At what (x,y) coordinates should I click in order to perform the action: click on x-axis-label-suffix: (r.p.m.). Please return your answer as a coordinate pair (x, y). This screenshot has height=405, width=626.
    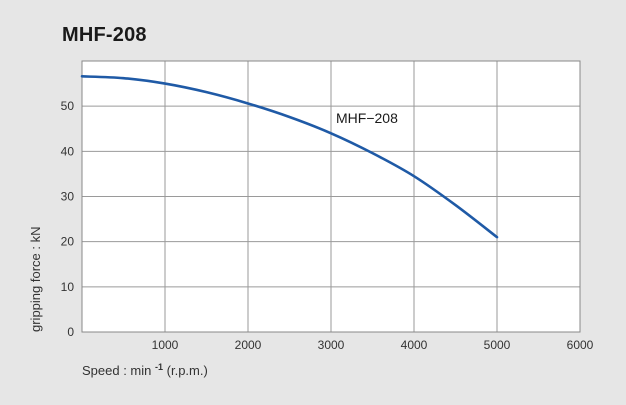
    Looking at the image, I should click on (187, 370).